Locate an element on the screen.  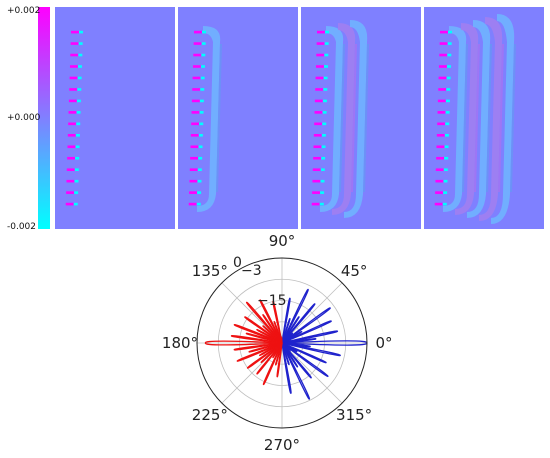
colorbar: +0.002 +0.000 -0.002 is located at coordinates (28, 119).